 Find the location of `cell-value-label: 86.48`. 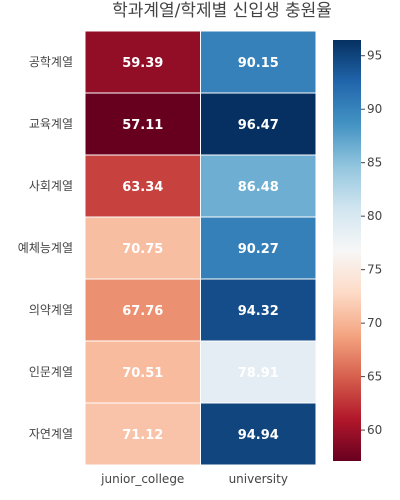

cell-value-label: 86.48 is located at coordinates (258, 187).